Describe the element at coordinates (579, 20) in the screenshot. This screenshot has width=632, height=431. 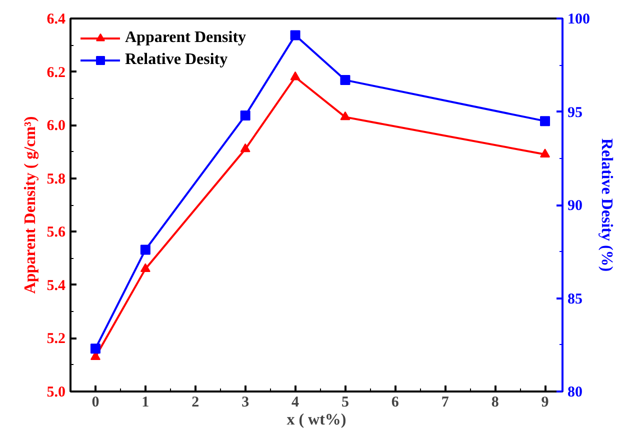
I see `y2-tick-label: 100` at that location.